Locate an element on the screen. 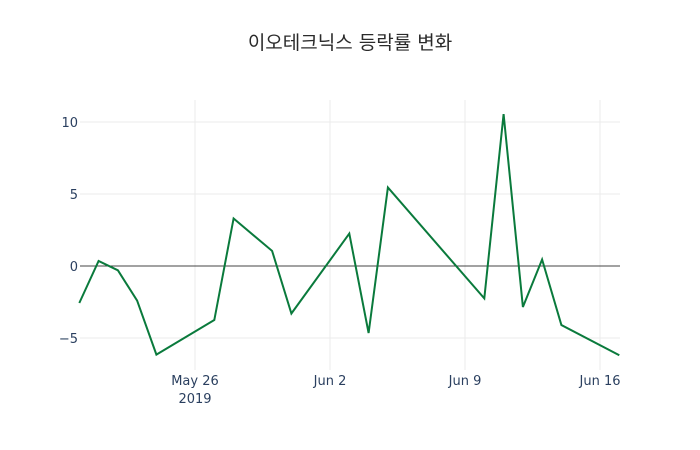 This screenshot has width=700, height=450. chart-title: 이오테크닉스 등락률 변화 is located at coordinates (350, 43).